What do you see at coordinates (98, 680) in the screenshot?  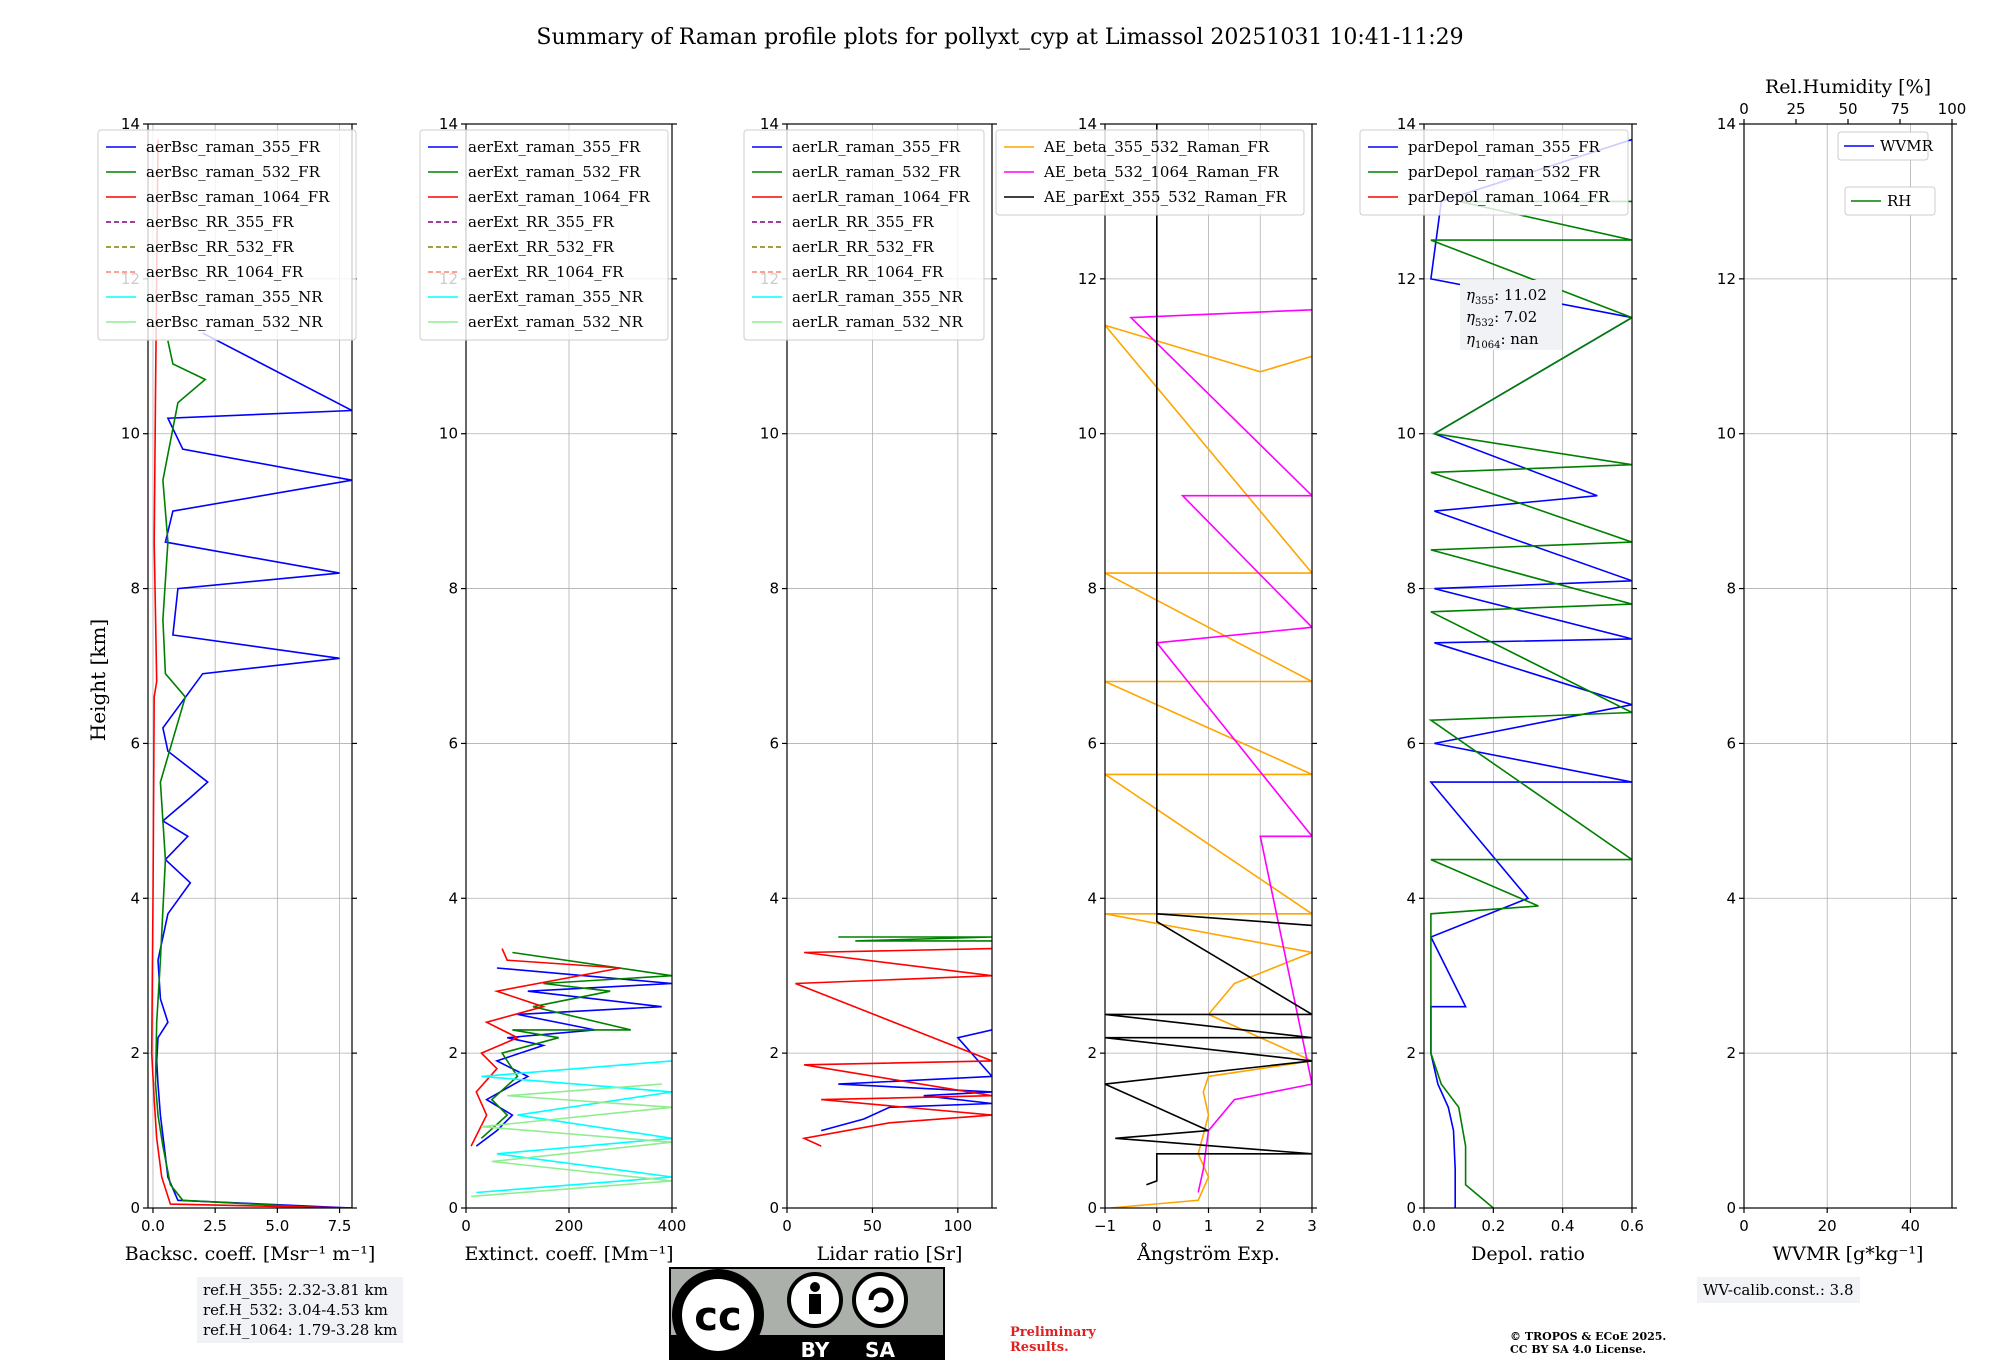 I see `y-axis-label: Height [km]` at bounding box center [98, 680].